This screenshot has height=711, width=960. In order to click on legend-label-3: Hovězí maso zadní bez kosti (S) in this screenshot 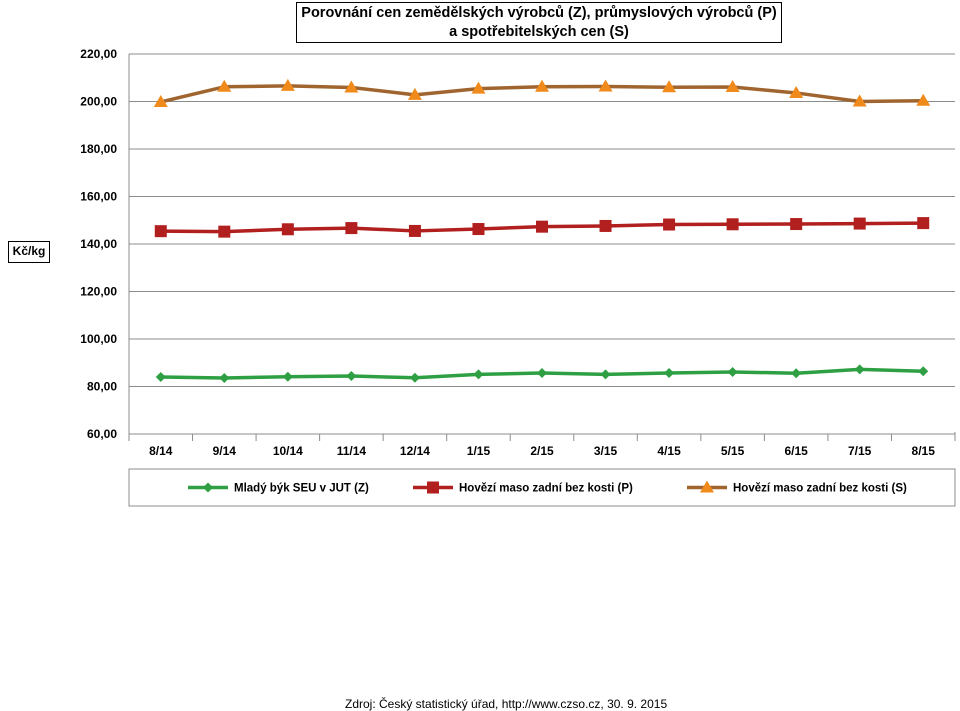, I will do `click(820, 489)`.